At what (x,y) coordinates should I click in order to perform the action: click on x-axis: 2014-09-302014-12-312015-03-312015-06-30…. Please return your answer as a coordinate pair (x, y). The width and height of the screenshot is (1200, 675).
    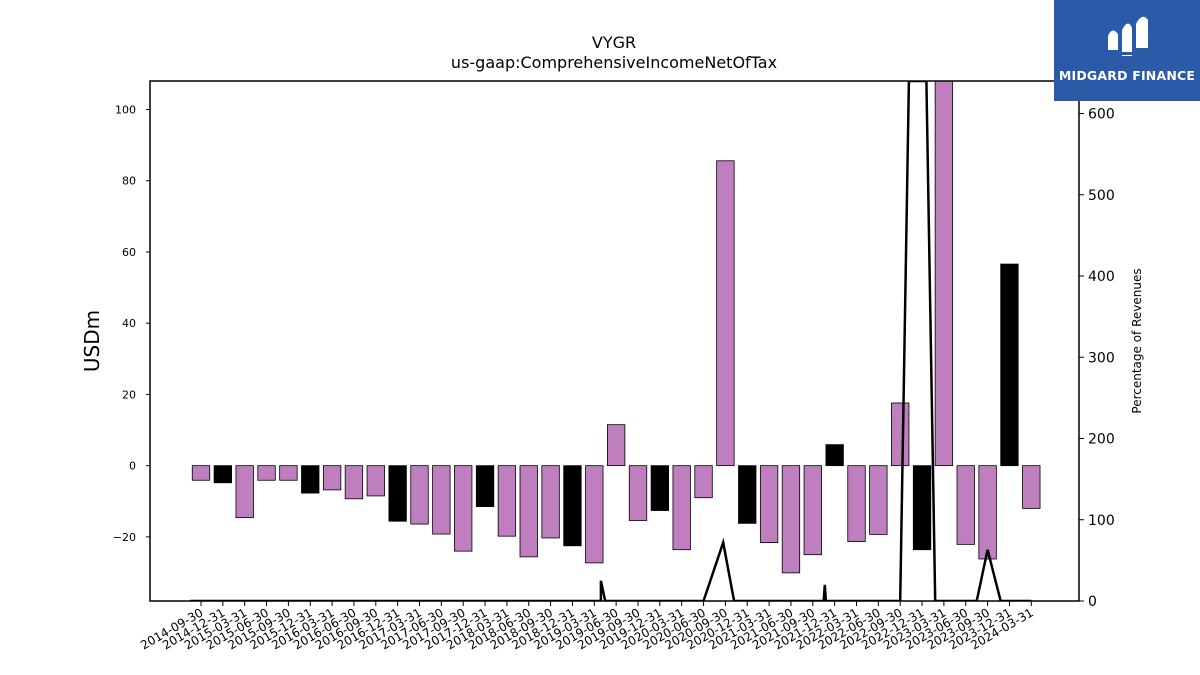
    Looking at the image, I should click on (587, 626).